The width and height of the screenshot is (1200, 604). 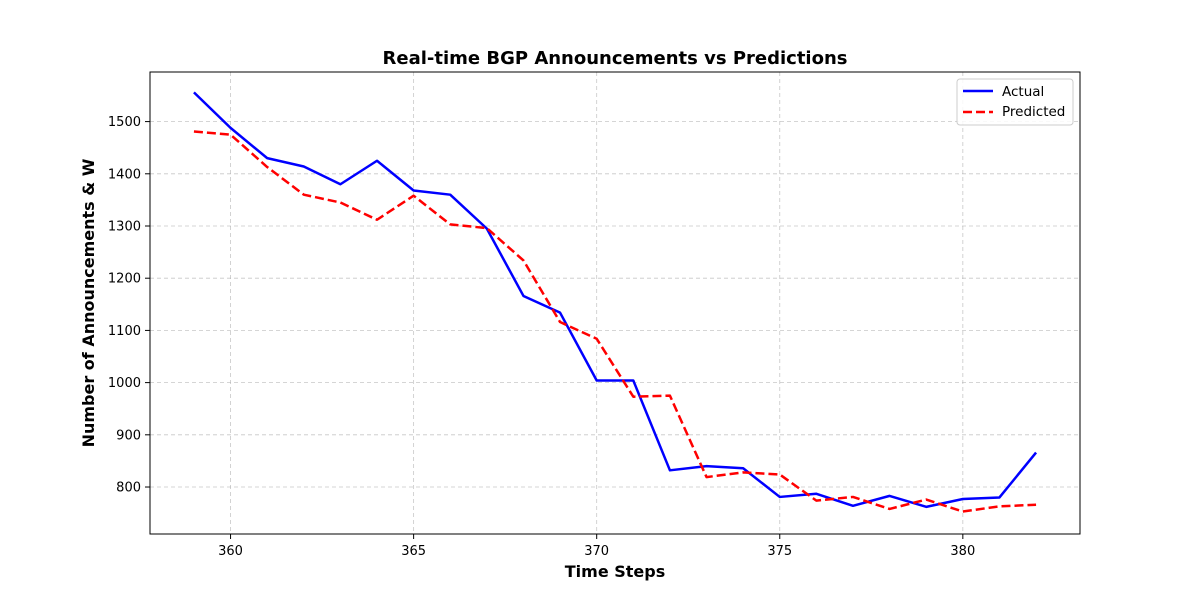 What do you see at coordinates (962, 551) in the screenshot?
I see `x-tick-label: 380` at bounding box center [962, 551].